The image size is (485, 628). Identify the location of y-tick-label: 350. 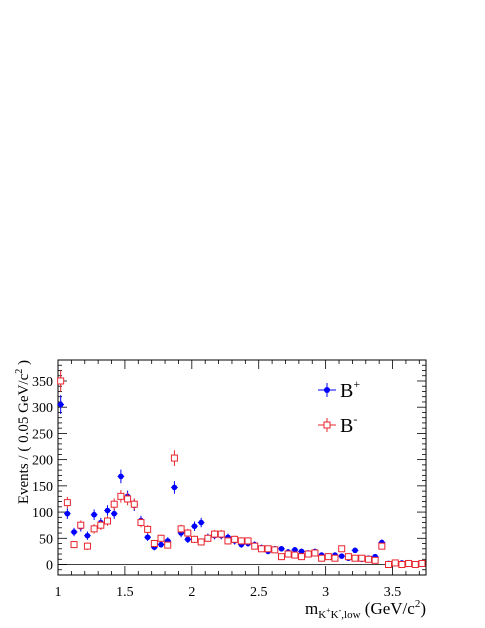
(42, 382).